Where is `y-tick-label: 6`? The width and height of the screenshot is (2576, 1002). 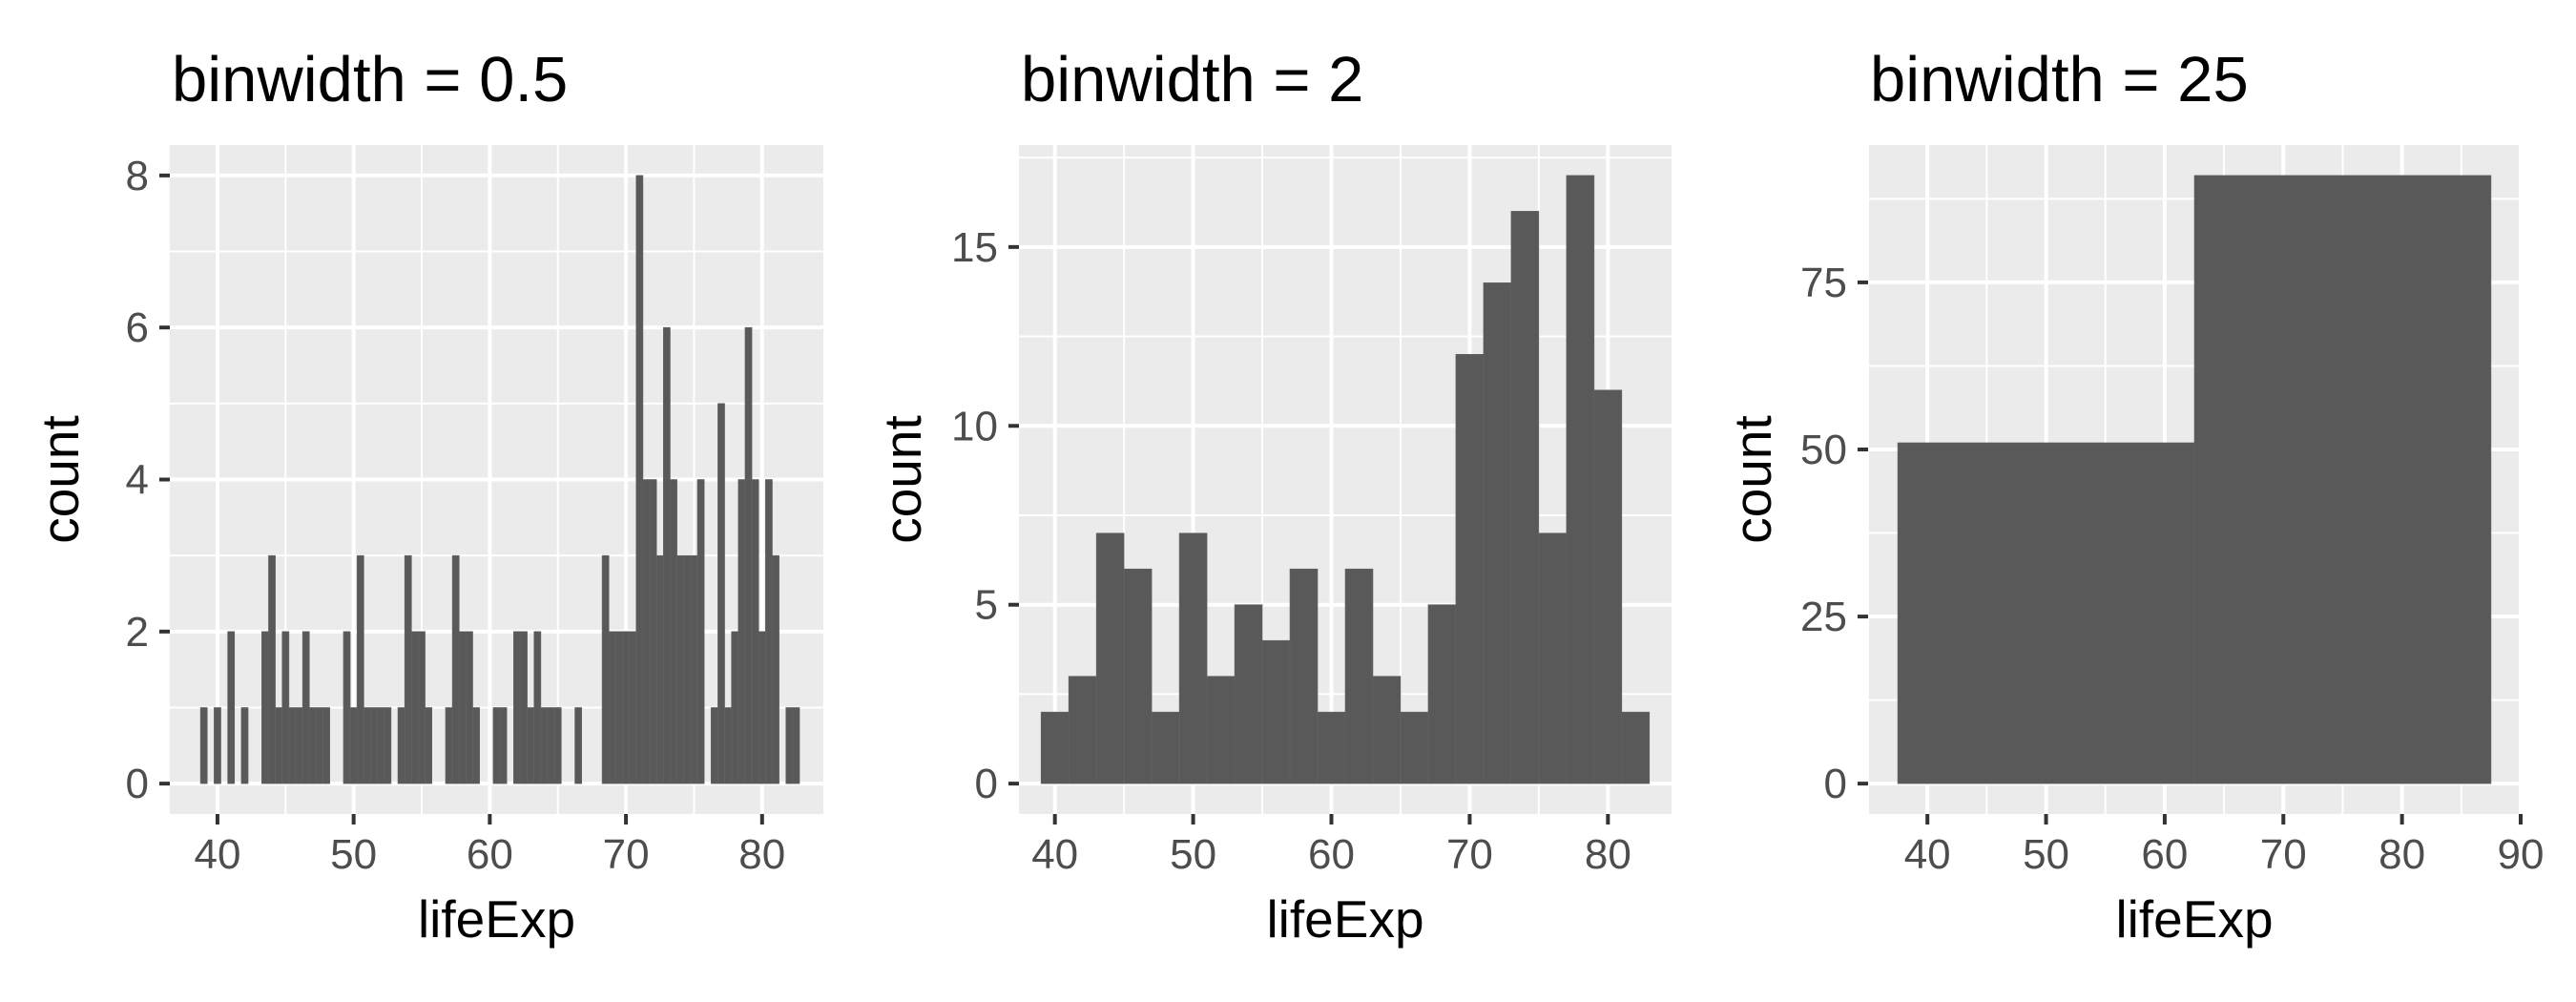 y-tick-label: 6 is located at coordinates (137, 327).